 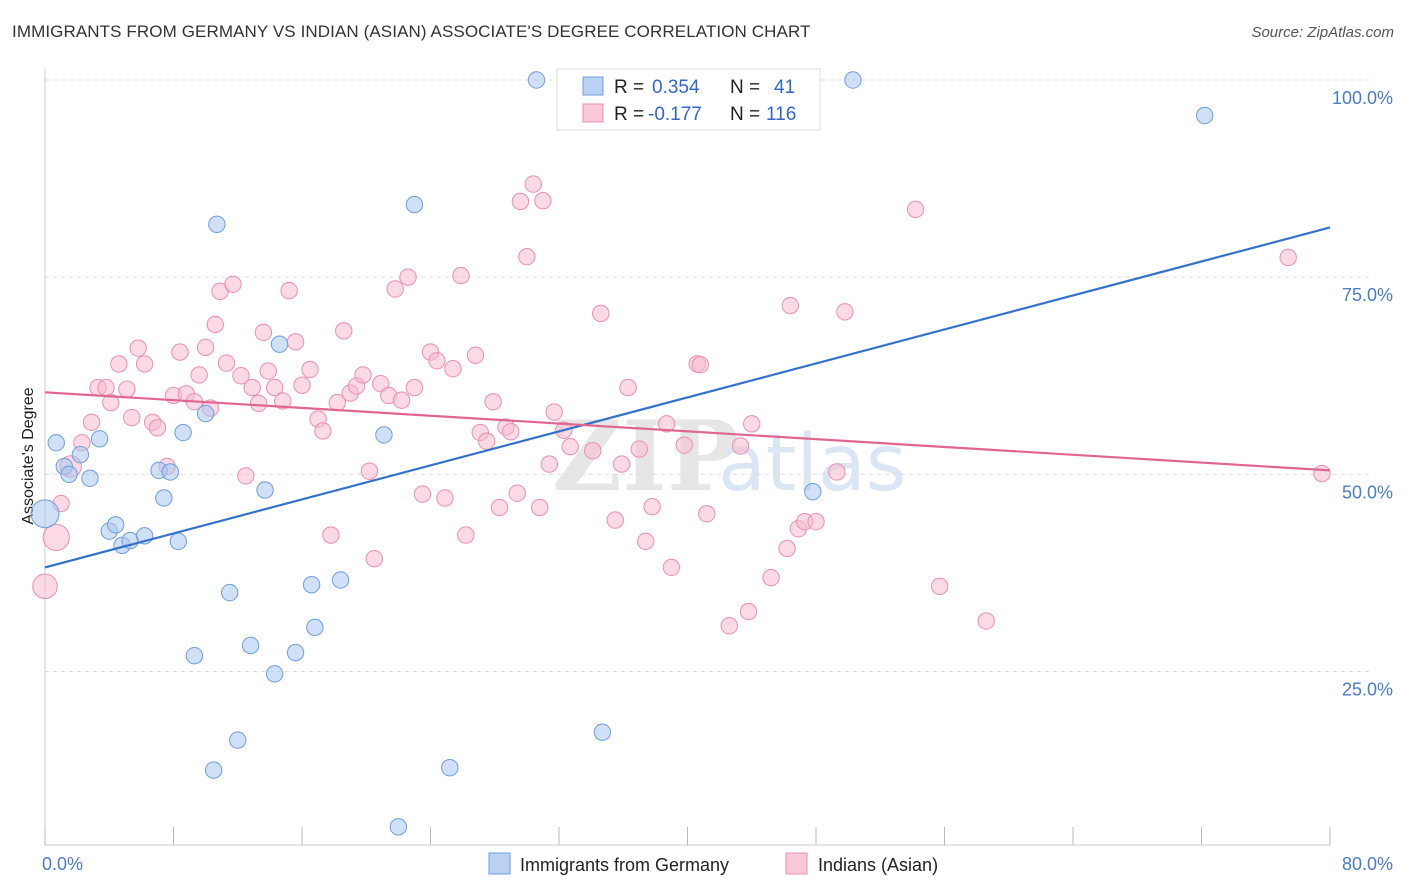 What do you see at coordinates (593, 113) in the screenshot?
I see `legend-swatch-indian-asian` at bounding box center [593, 113].